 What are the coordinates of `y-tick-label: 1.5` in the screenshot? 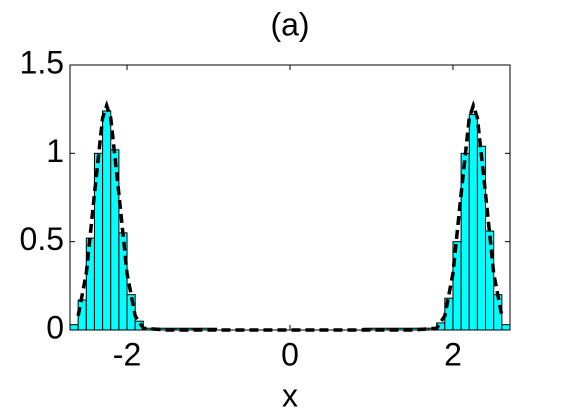 It's located at (42, 62).